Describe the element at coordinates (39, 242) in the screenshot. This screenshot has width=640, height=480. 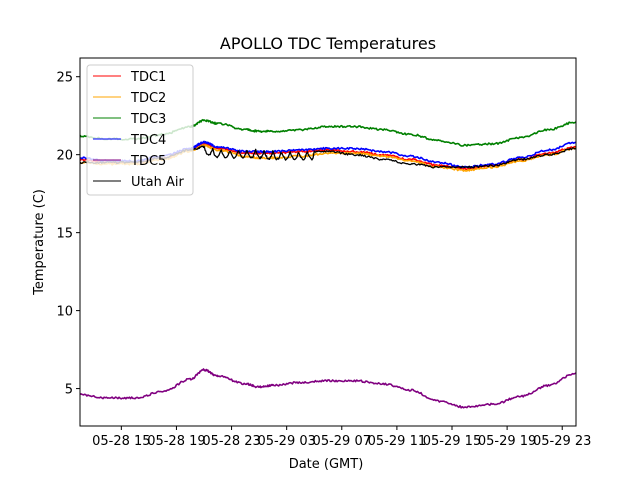
I see `y-axis-title: Temperature (C)` at that location.